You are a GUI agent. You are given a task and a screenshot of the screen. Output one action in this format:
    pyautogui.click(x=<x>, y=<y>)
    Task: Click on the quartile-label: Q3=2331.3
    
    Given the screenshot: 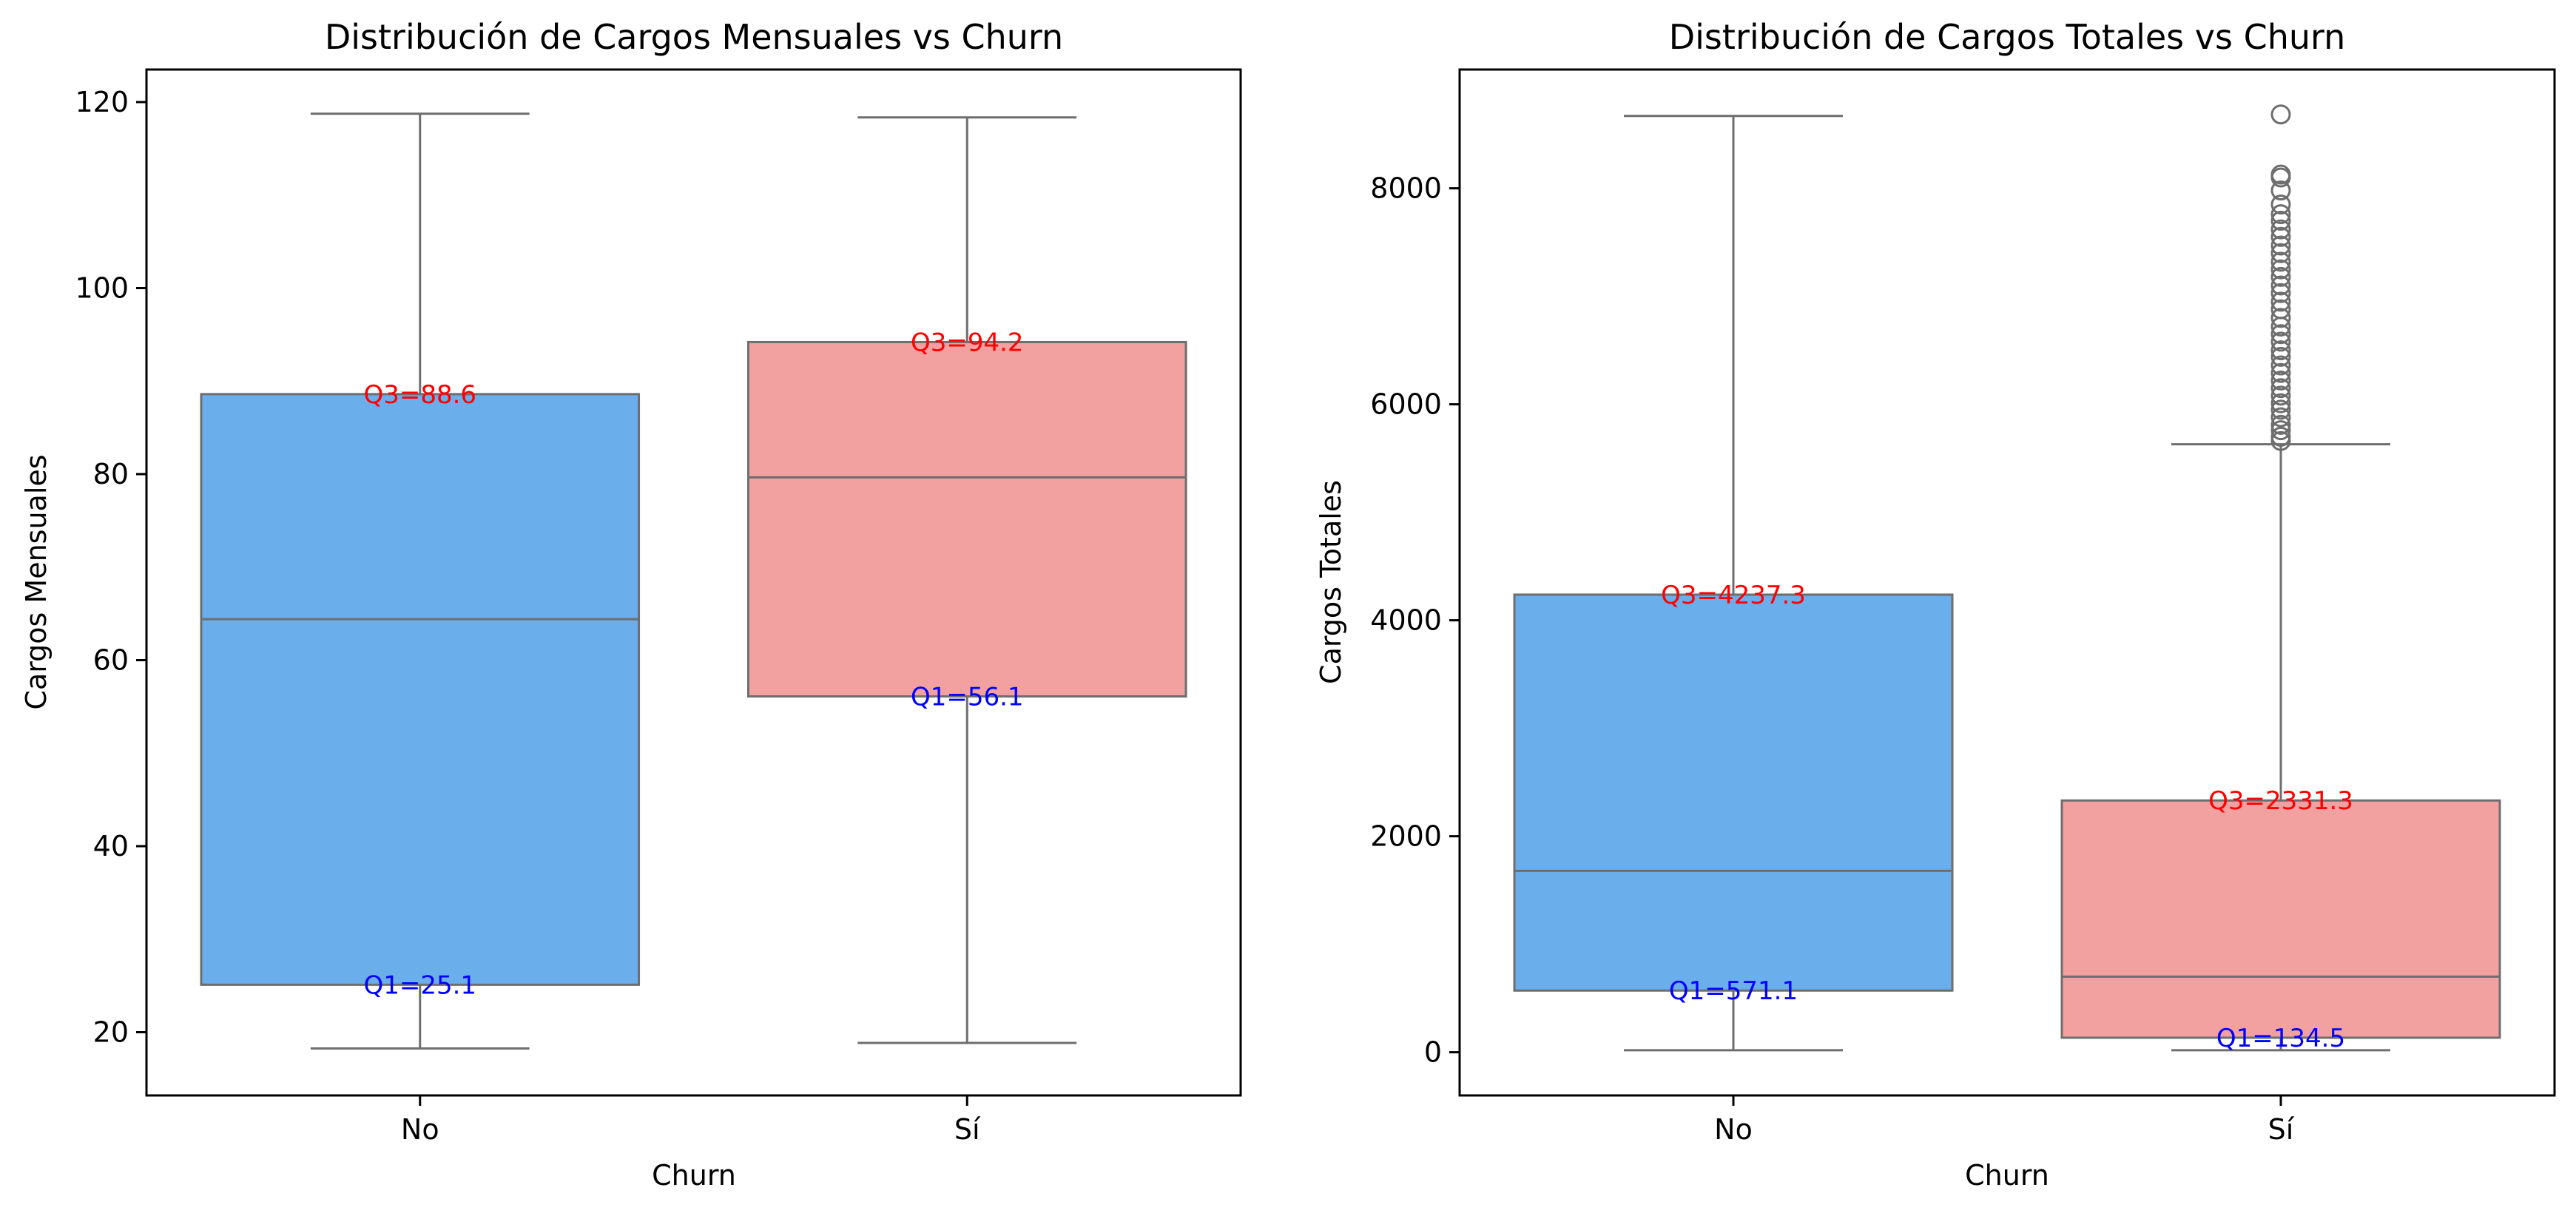 What is the action you would take?
    pyautogui.click(x=2280, y=801)
    